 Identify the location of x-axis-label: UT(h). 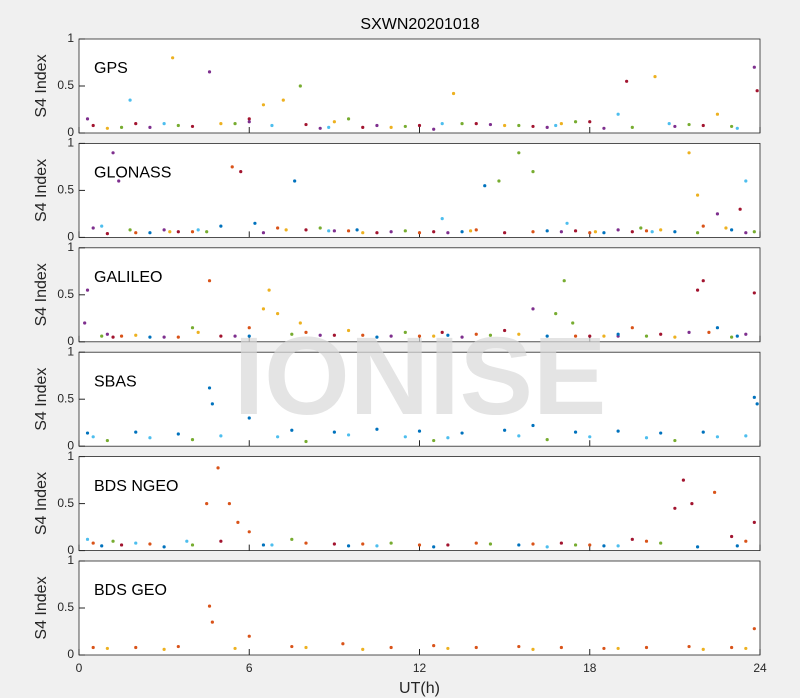
(419, 688).